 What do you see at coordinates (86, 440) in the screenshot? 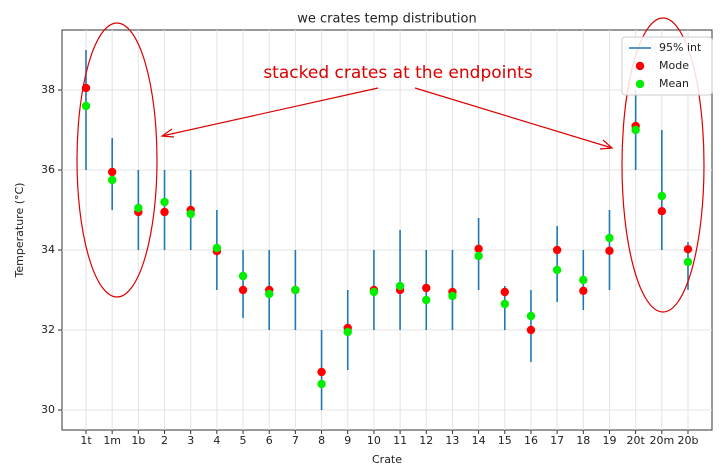
I see `x-tick-label: 1t` at bounding box center [86, 440].